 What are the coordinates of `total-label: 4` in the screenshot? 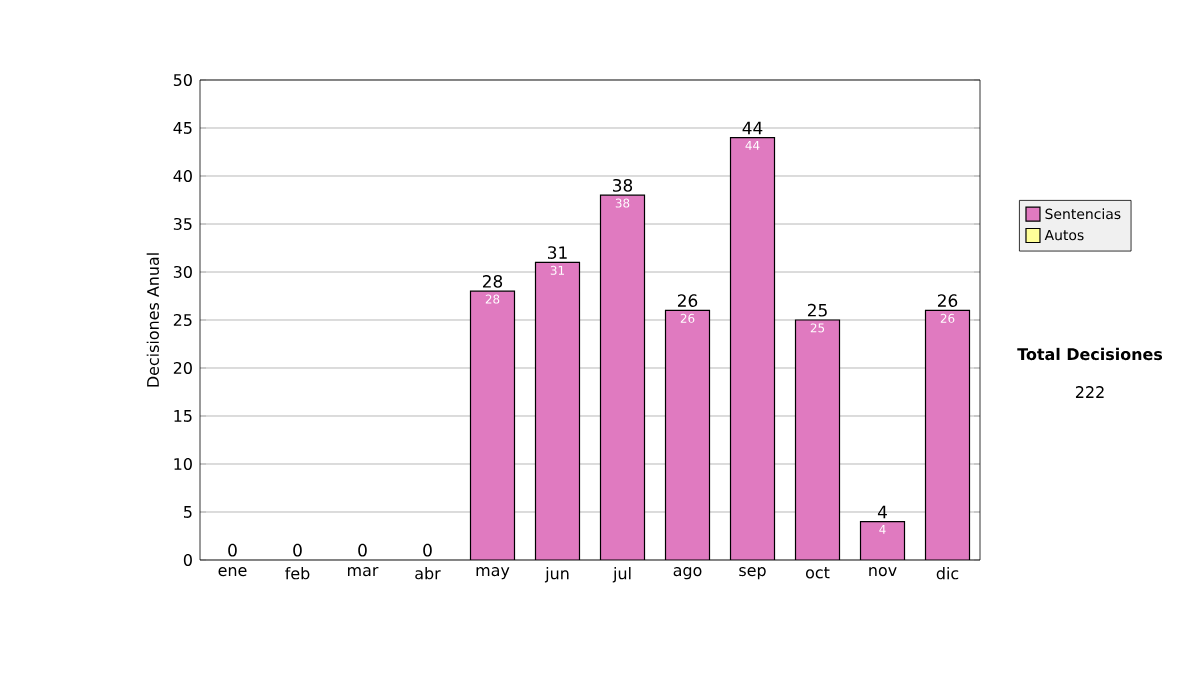 It's located at (882, 512).